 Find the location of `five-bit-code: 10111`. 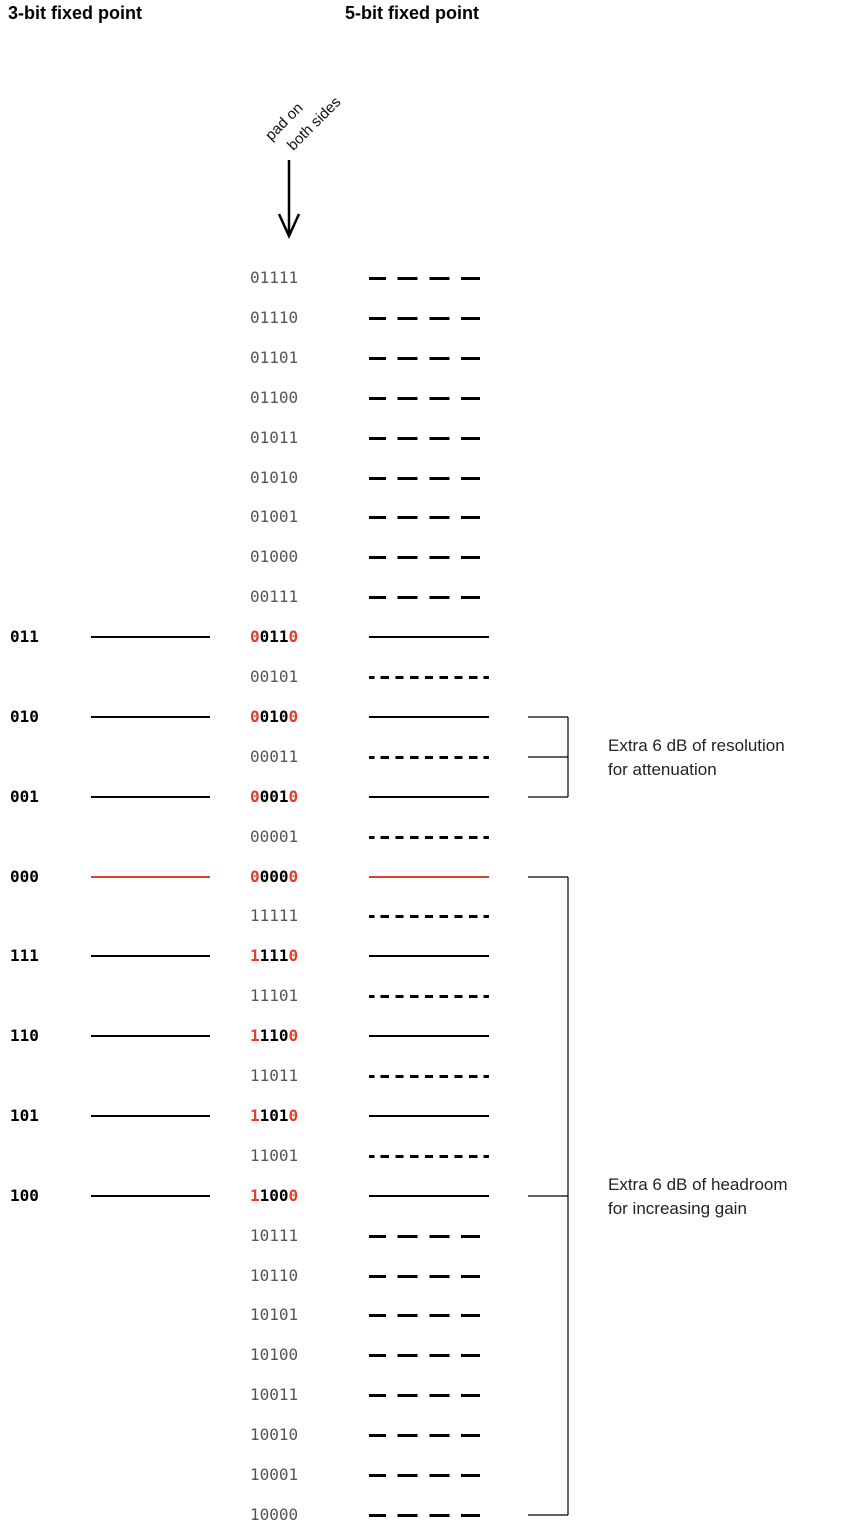

five-bit-code: 10111 is located at coordinates (274, 1235).